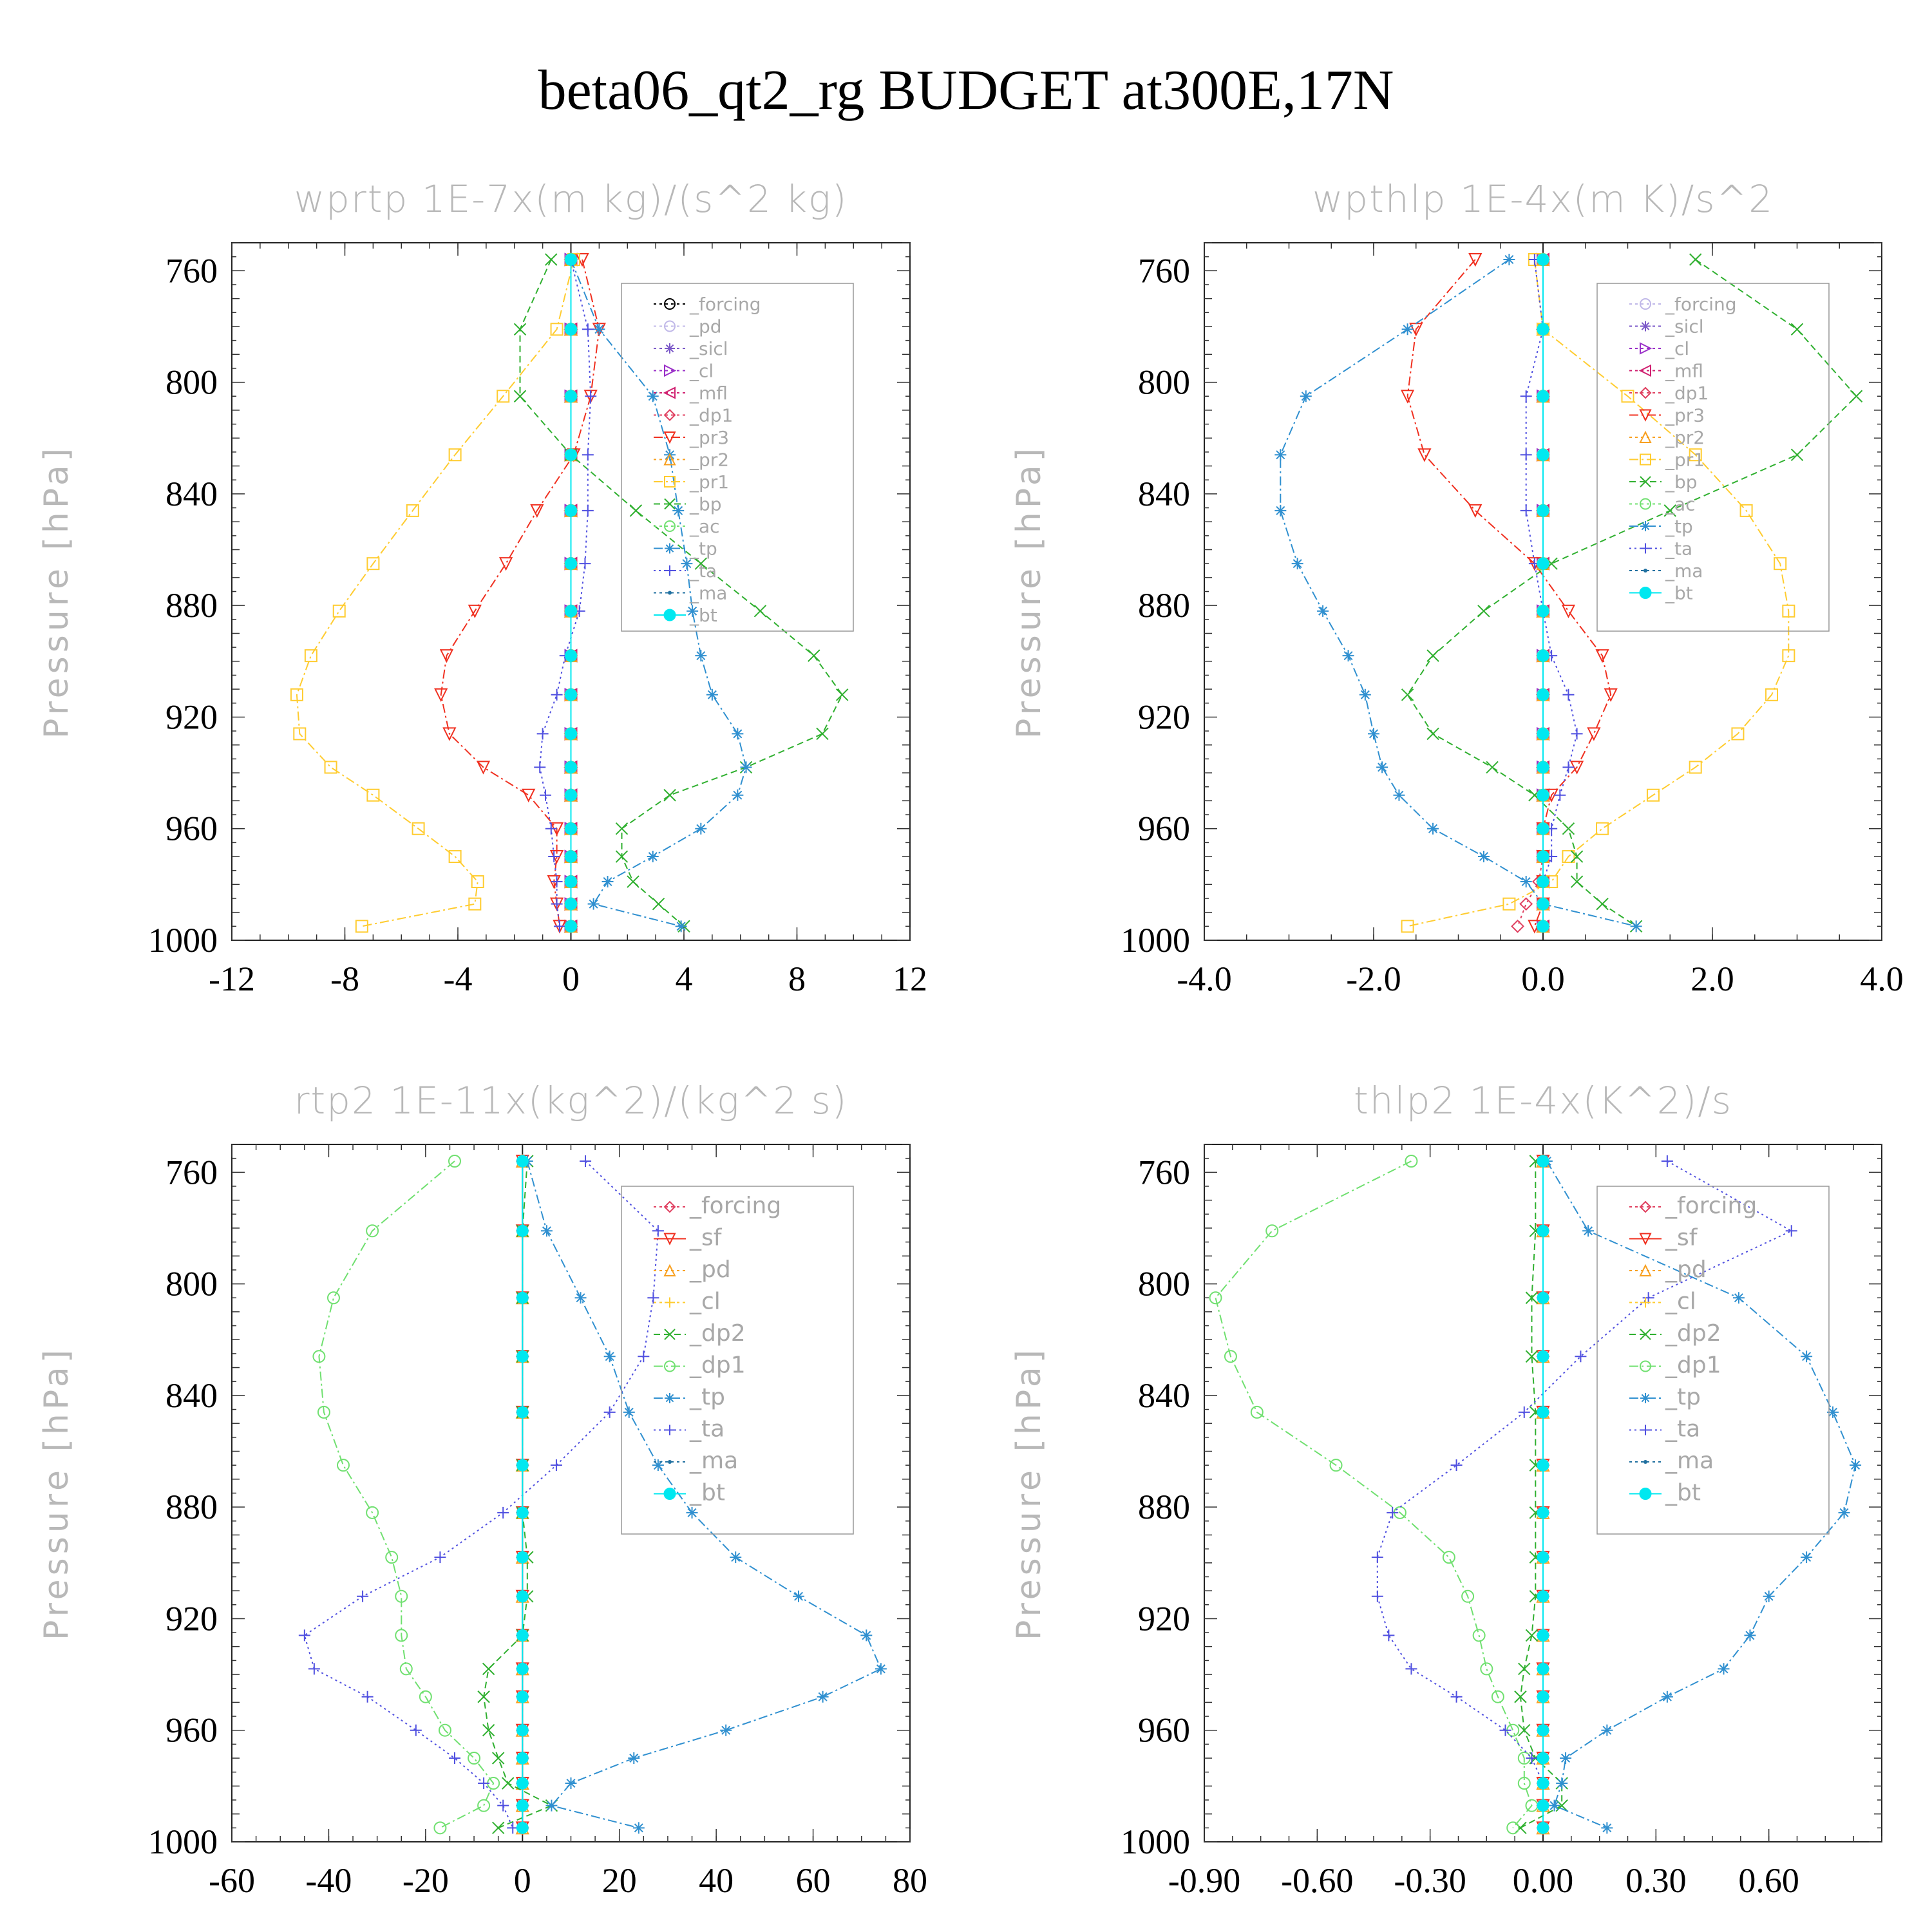 This screenshot has width=1932, height=1932. What do you see at coordinates (1526, 904) in the screenshot?
I see `panel-2-series-dp1-point` at bounding box center [1526, 904].